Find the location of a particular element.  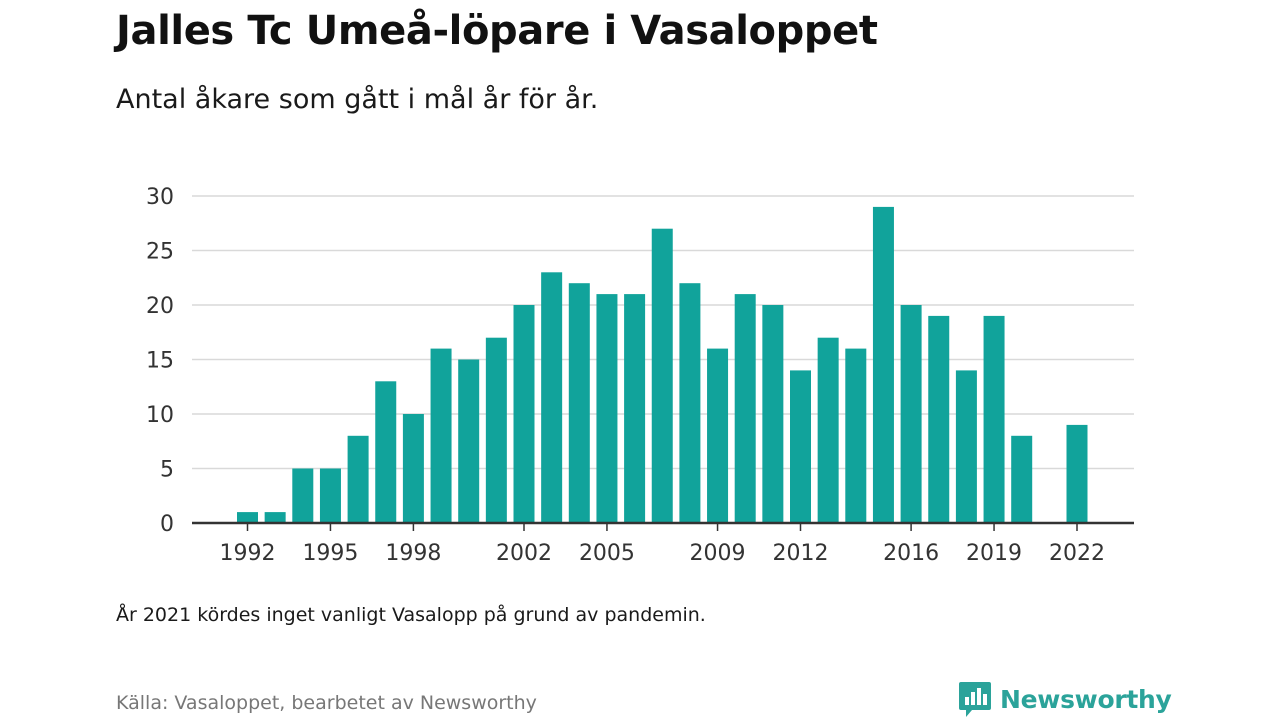

x-tick-label: 2012 is located at coordinates (801, 553).